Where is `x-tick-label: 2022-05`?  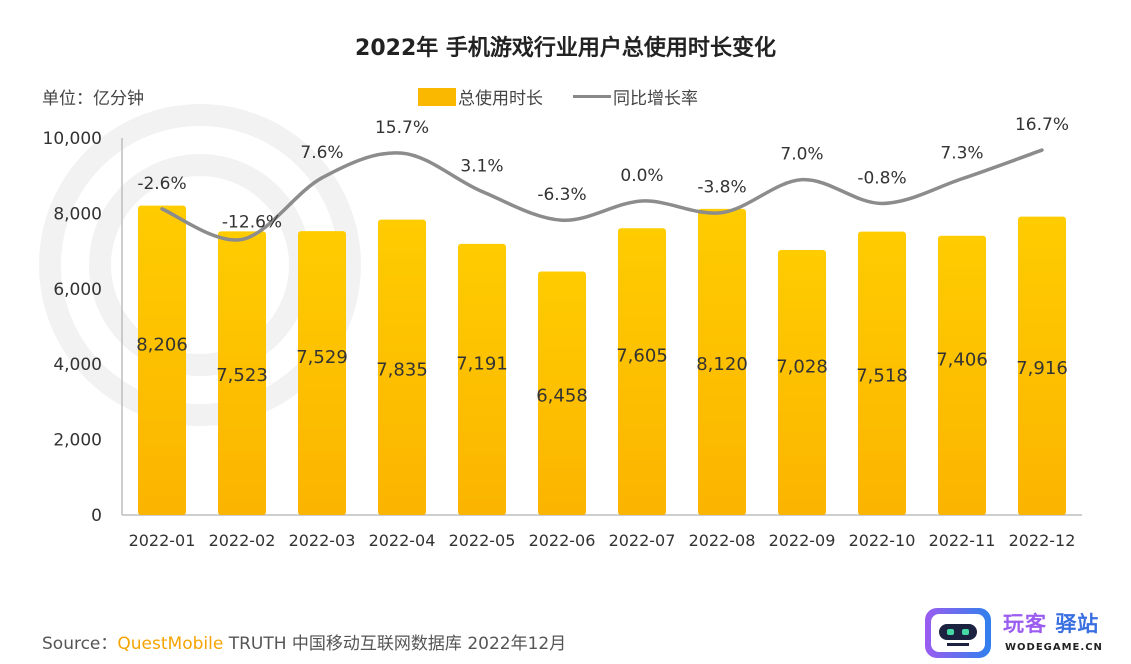
x-tick-label: 2022-05 is located at coordinates (482, 540).